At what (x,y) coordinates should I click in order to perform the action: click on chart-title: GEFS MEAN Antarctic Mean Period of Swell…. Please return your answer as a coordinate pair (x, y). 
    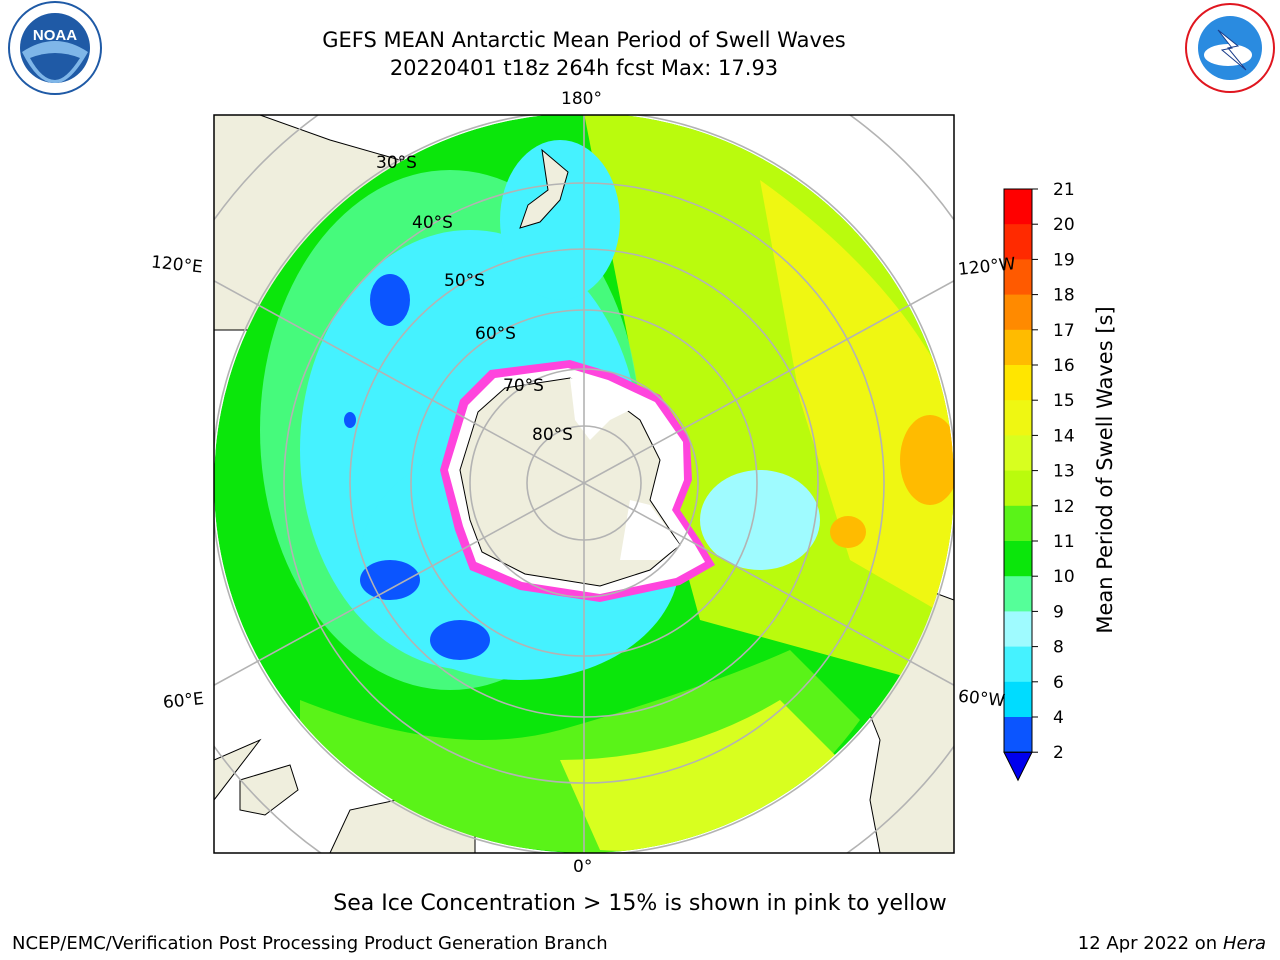
    Looking at the image, I should click on (584, 40).